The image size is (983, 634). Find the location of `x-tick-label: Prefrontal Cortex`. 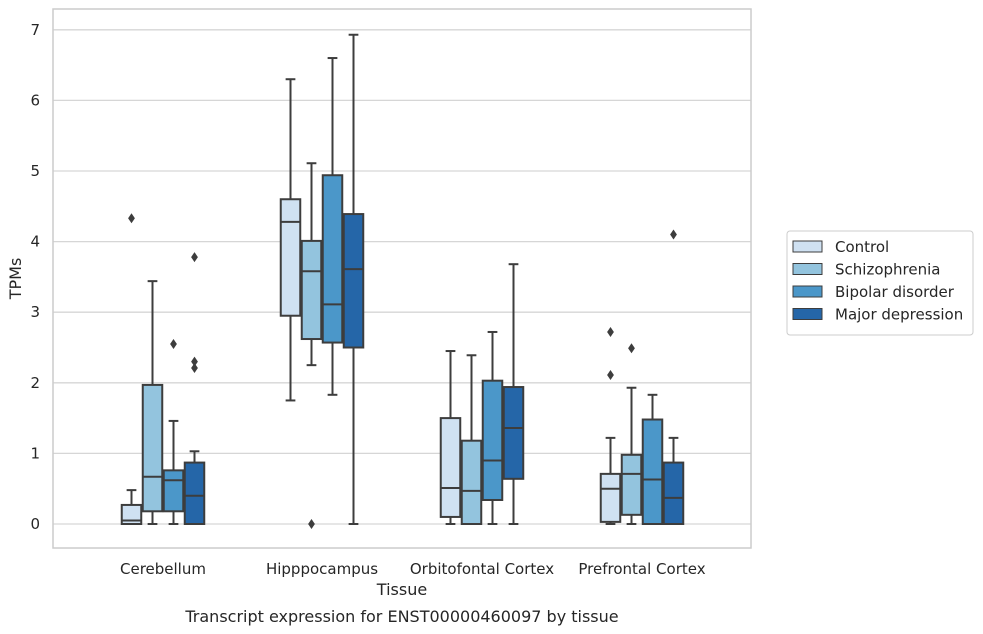

x-tick-label: Prefrontal Cortex is located at coordinates (641, 569).